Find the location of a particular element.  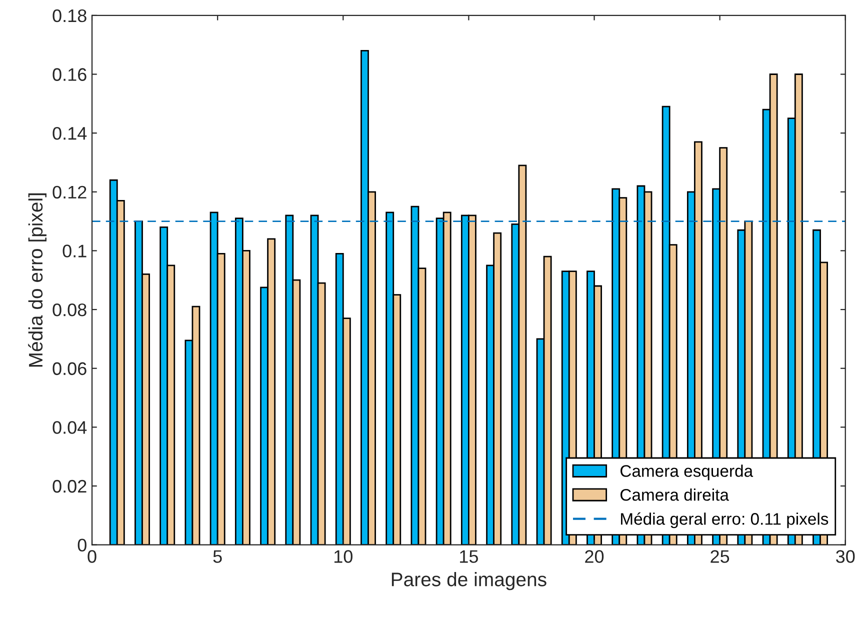

y-tick-label: 0.16 is located at coordinates (69, 74).